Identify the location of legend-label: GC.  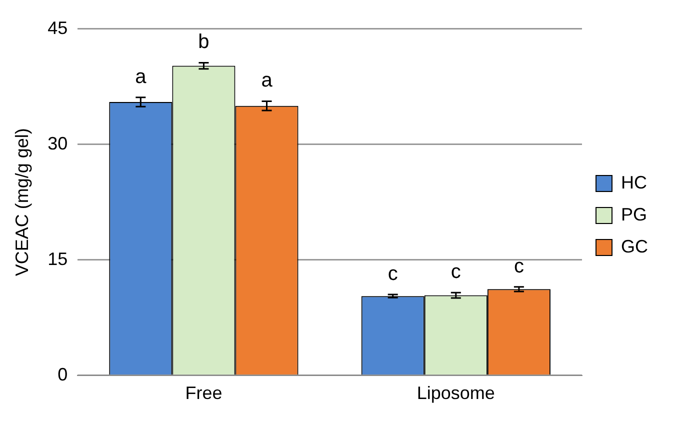
(634, 246).